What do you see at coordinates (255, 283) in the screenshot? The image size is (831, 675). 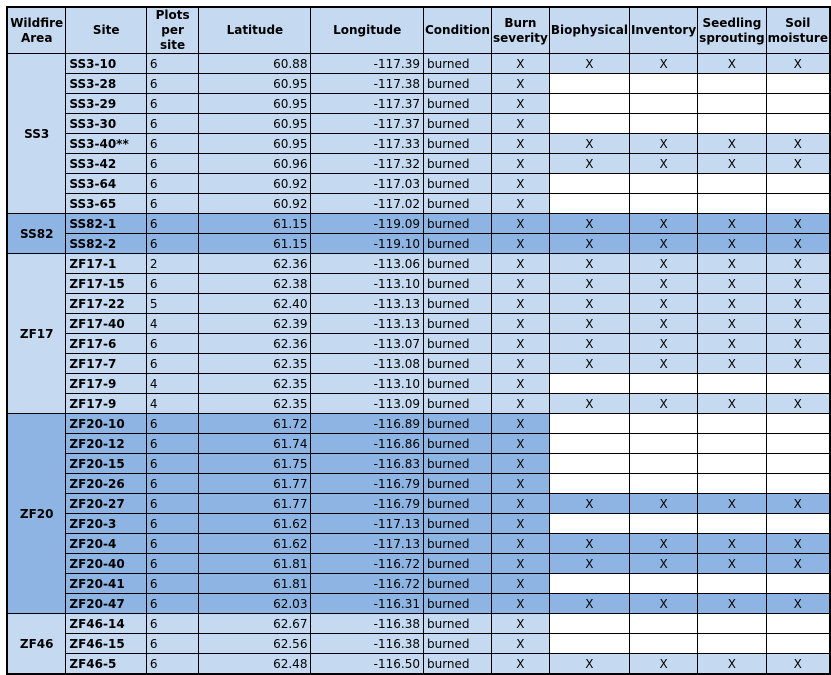 I see `data-cell: 62.38` at bounding box center [255, 283].